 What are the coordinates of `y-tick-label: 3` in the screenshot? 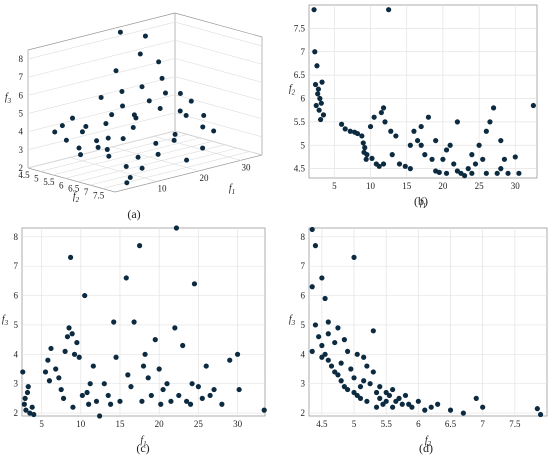 It's located at (303, 384).